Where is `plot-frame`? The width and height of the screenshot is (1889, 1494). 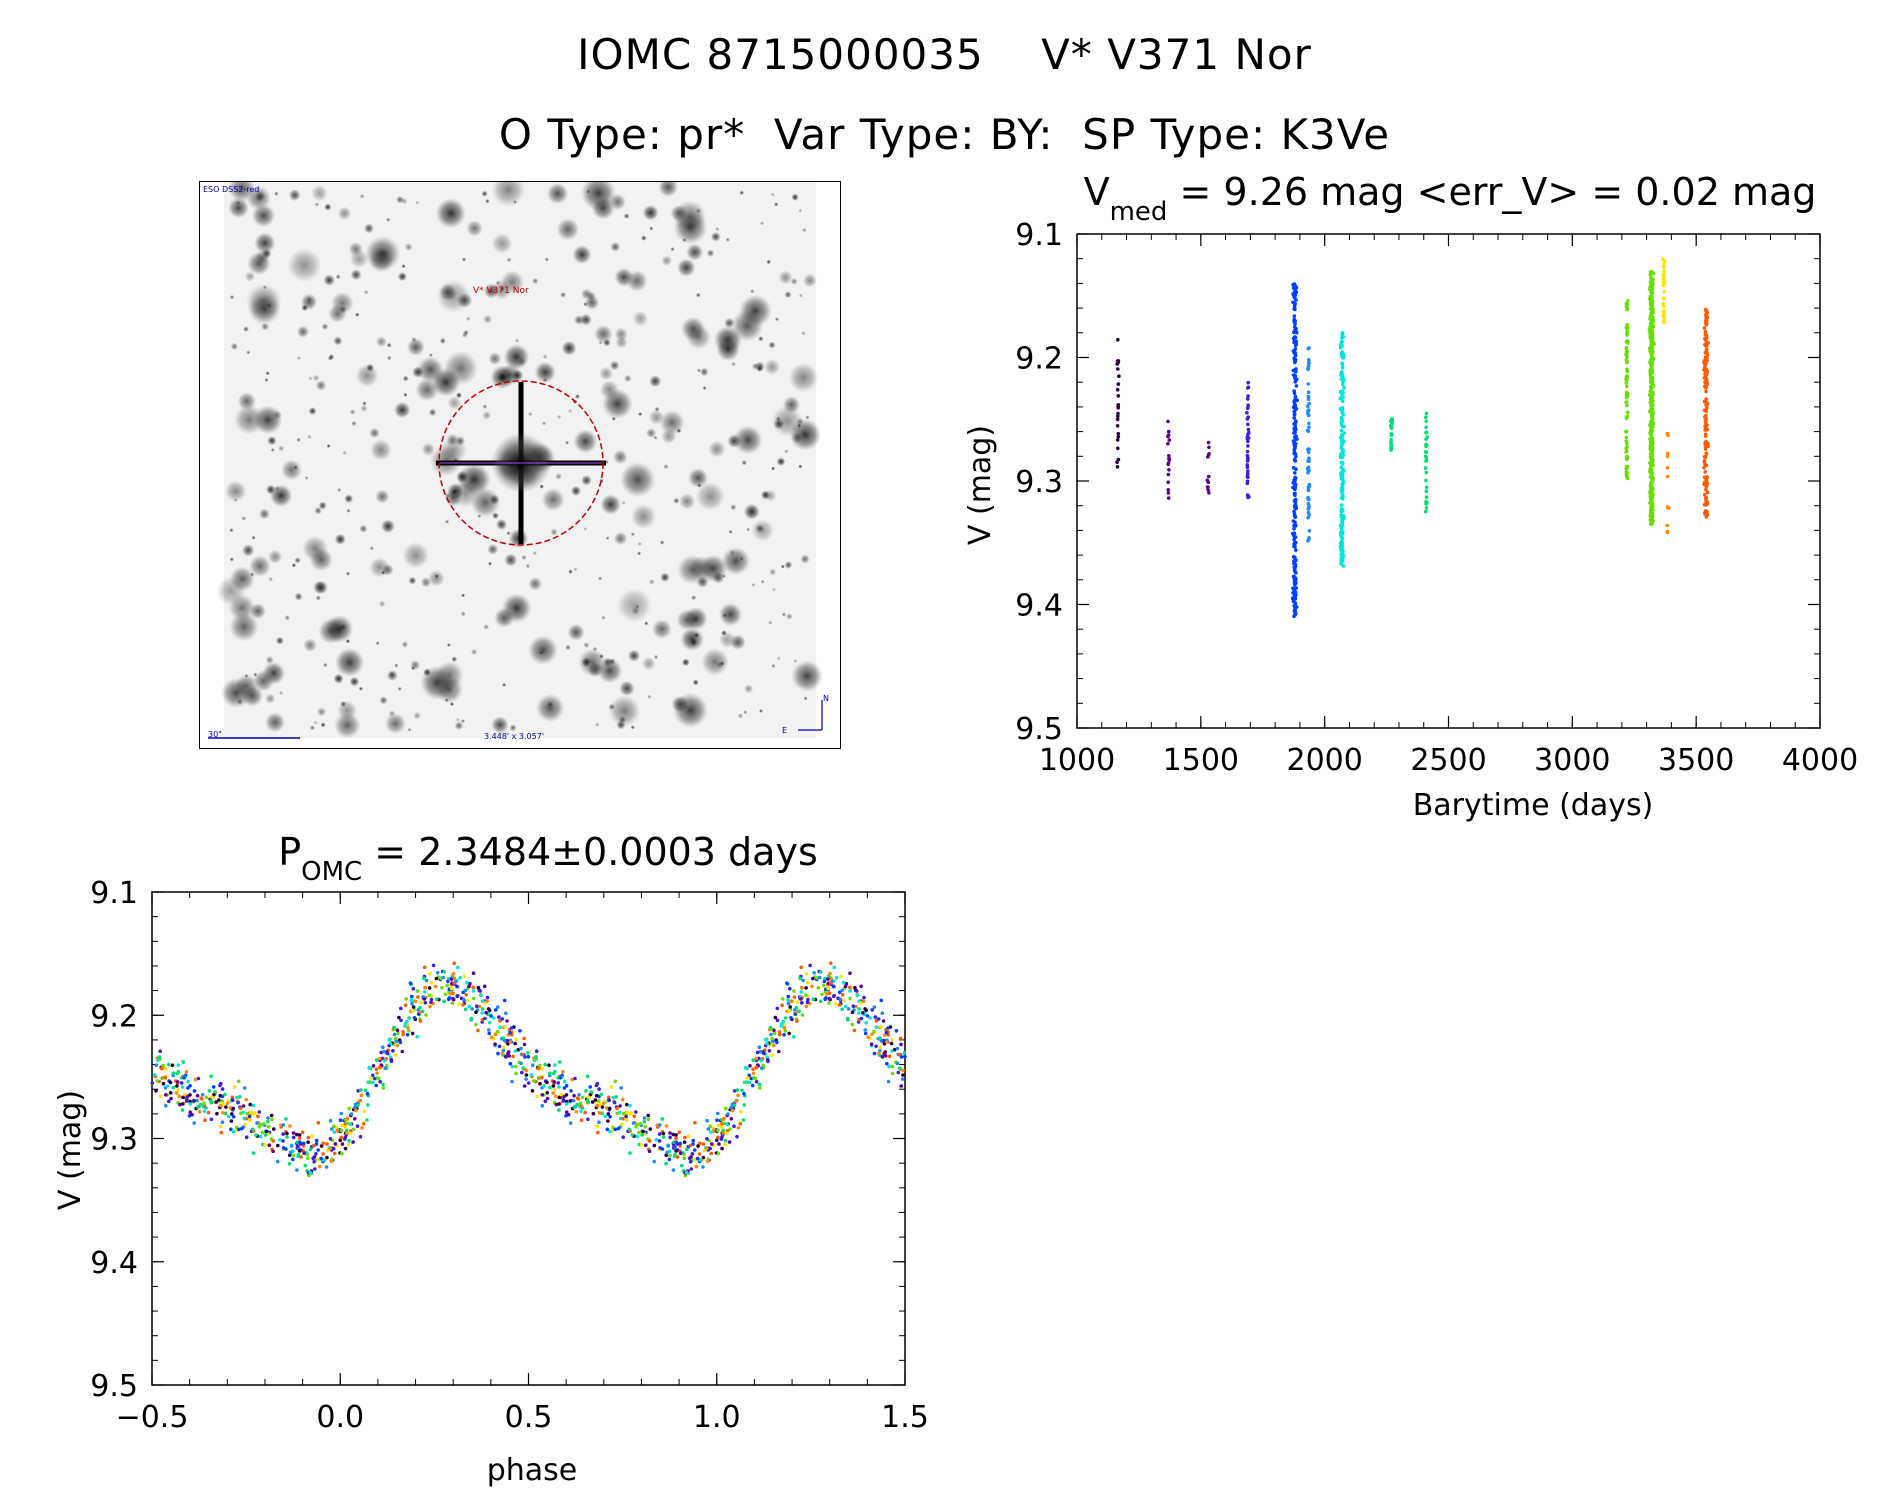 plot-frame is located at coordinates (1448, 481).